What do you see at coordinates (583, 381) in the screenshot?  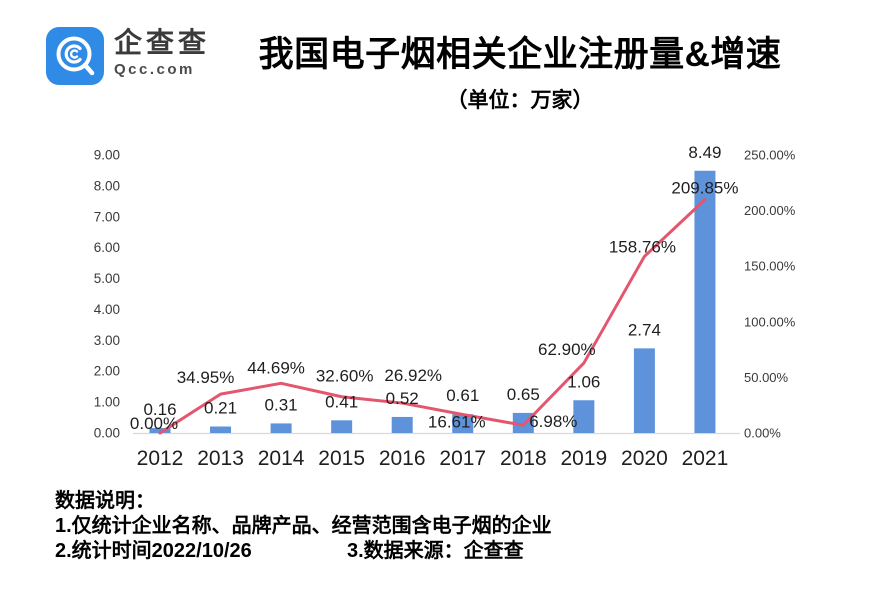 I see `bar-value-label: 1.06` at bounding box center [583, 381].